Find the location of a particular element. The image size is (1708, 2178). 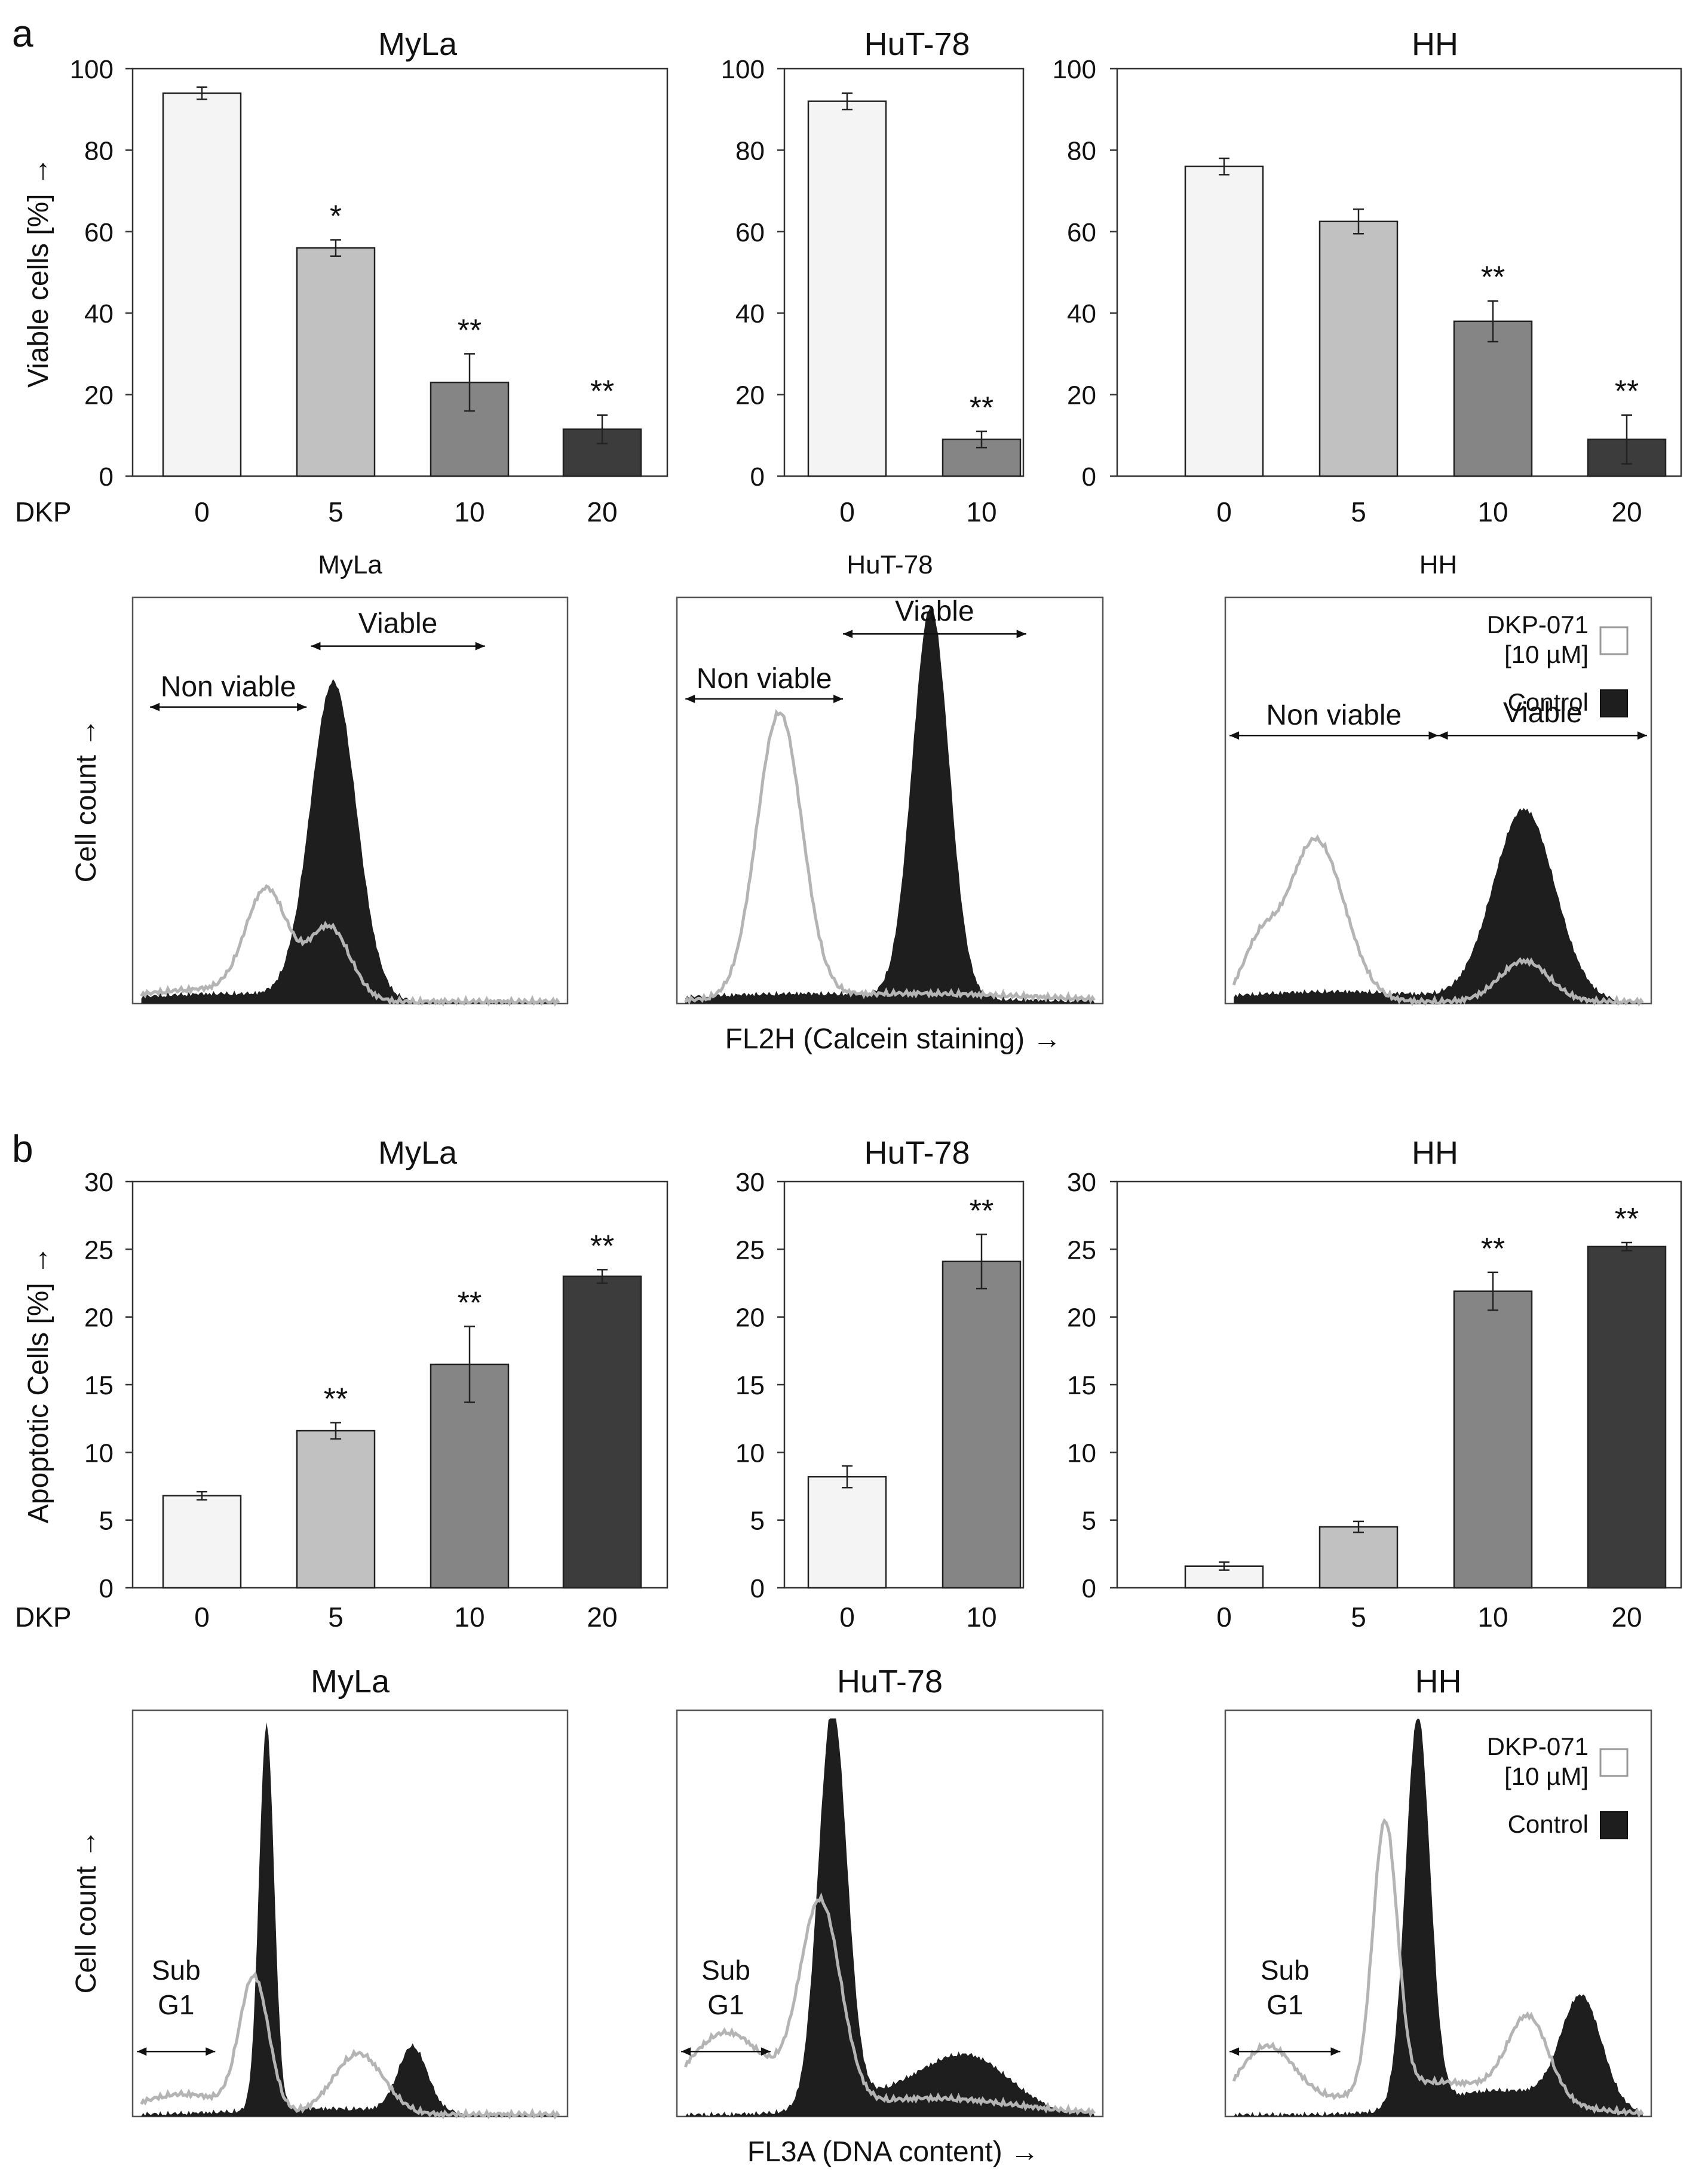

histogram: HuT-78 Non viable Viable is located at coordinates (890, 777).